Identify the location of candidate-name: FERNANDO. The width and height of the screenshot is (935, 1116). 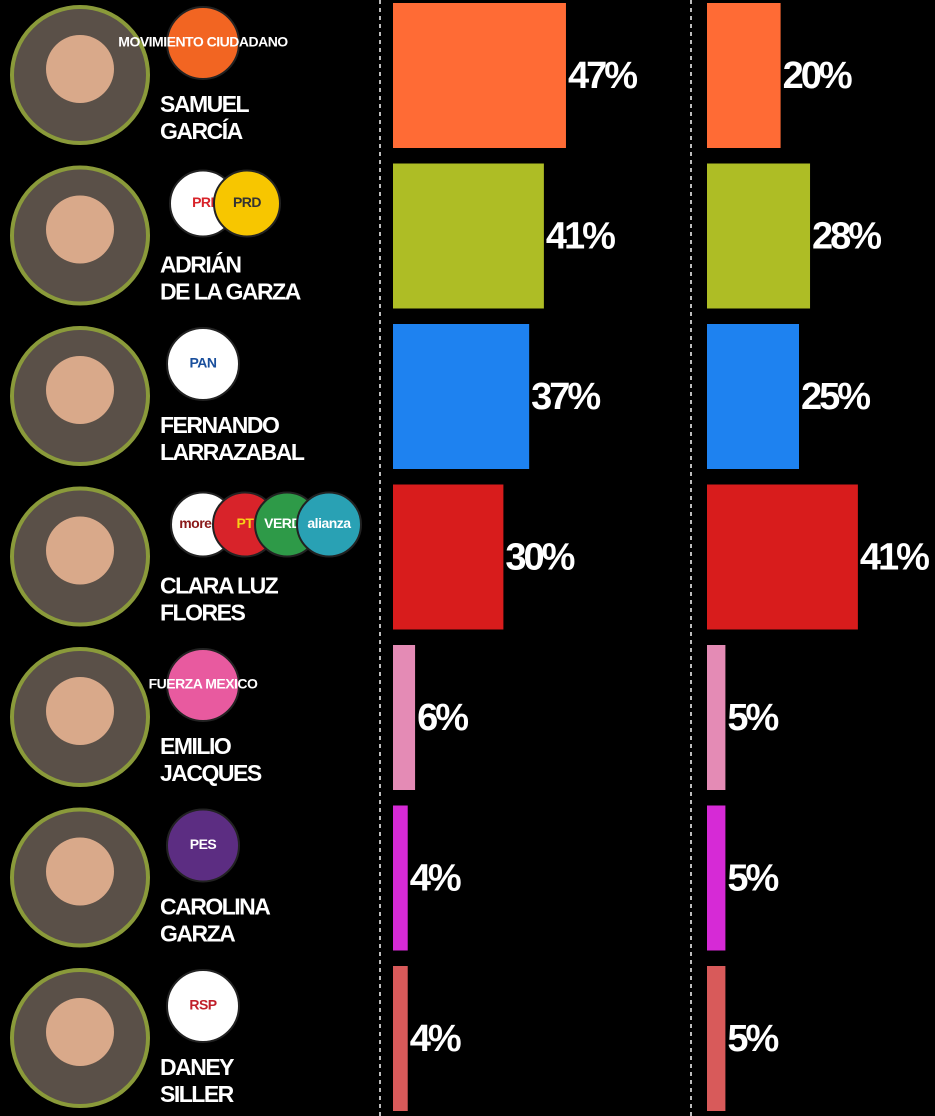
(219, 425).